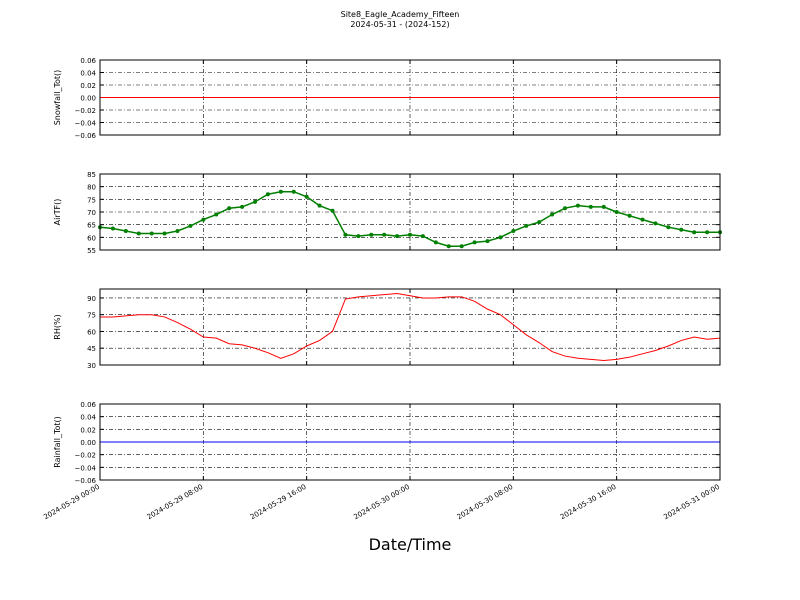 Image resolution: width=800 pixels, height=600 pixels. I want to click on y-tick-label: 90, so click(91, 299).